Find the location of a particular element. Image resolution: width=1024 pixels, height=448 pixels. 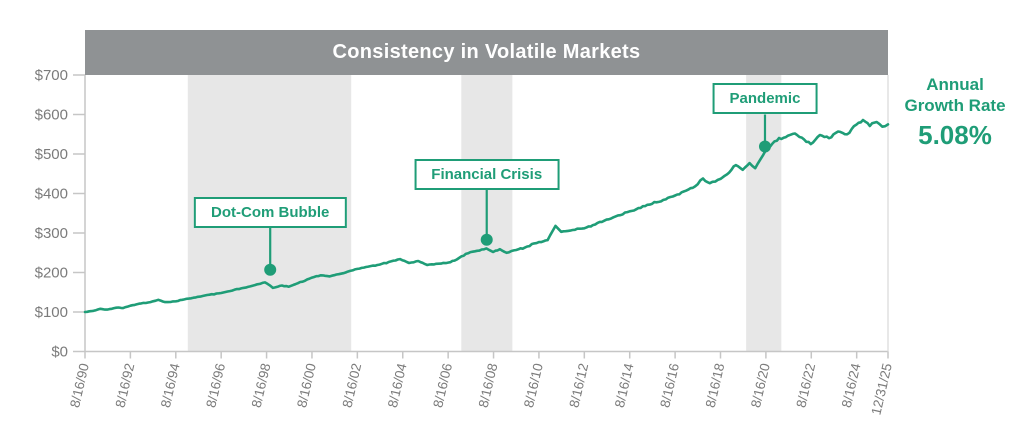

y-tick-label: $600 is located at coordinates (51, 115).